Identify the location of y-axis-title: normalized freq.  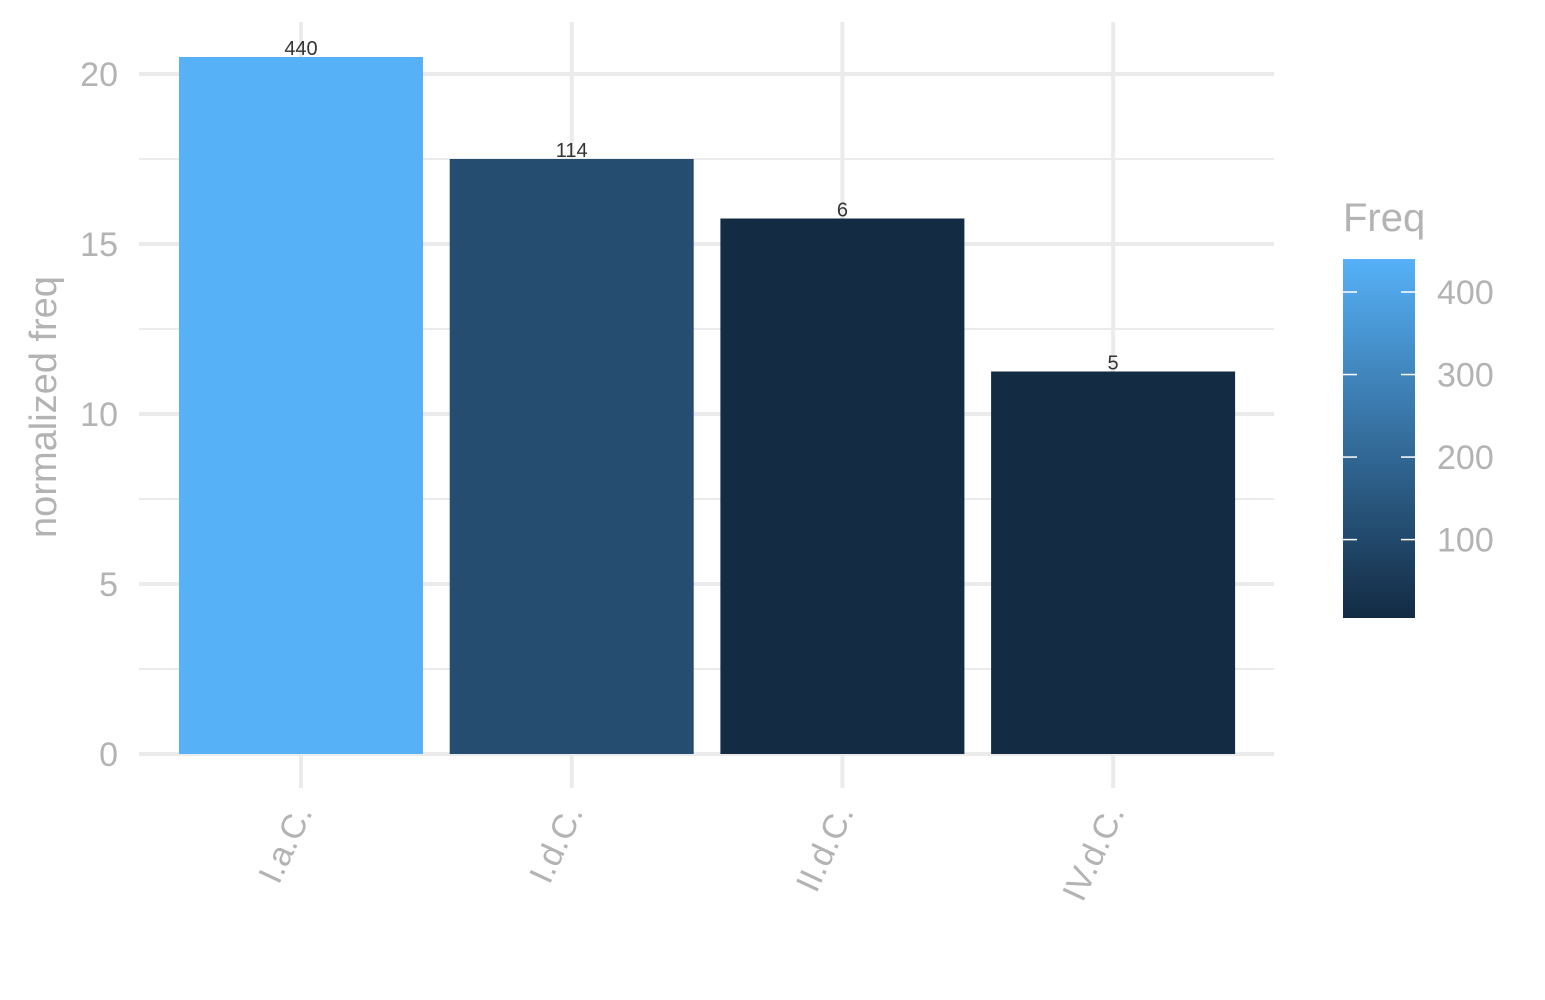
(44, 407).